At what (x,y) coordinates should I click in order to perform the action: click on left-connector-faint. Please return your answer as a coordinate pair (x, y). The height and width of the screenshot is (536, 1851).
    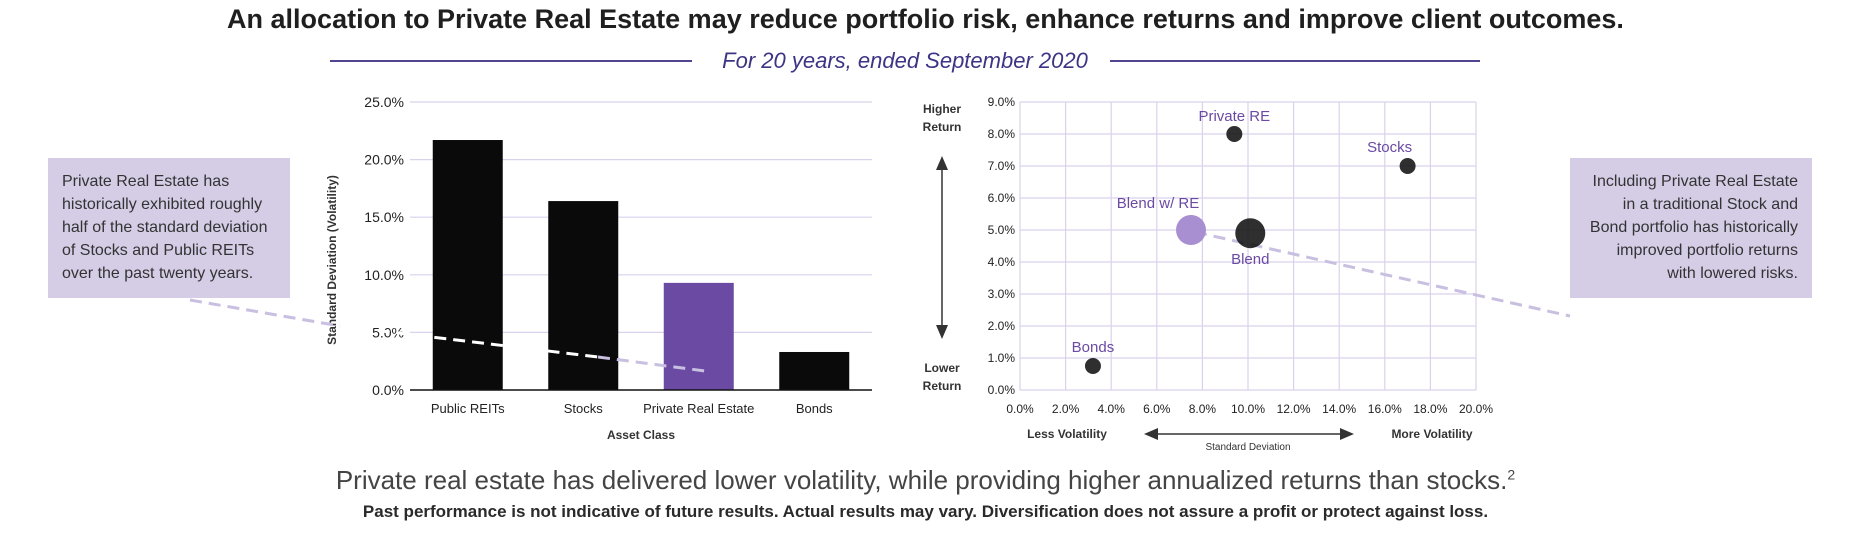
    Looking at the image, I should click on (265, 313).